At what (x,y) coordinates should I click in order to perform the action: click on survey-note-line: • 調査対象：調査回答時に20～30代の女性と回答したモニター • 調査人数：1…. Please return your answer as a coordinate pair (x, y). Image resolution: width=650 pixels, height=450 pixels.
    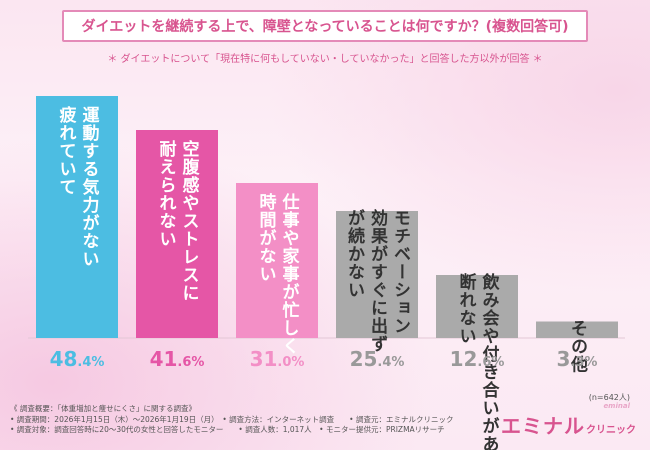
    Looking at the image, I should click on (227, 429).